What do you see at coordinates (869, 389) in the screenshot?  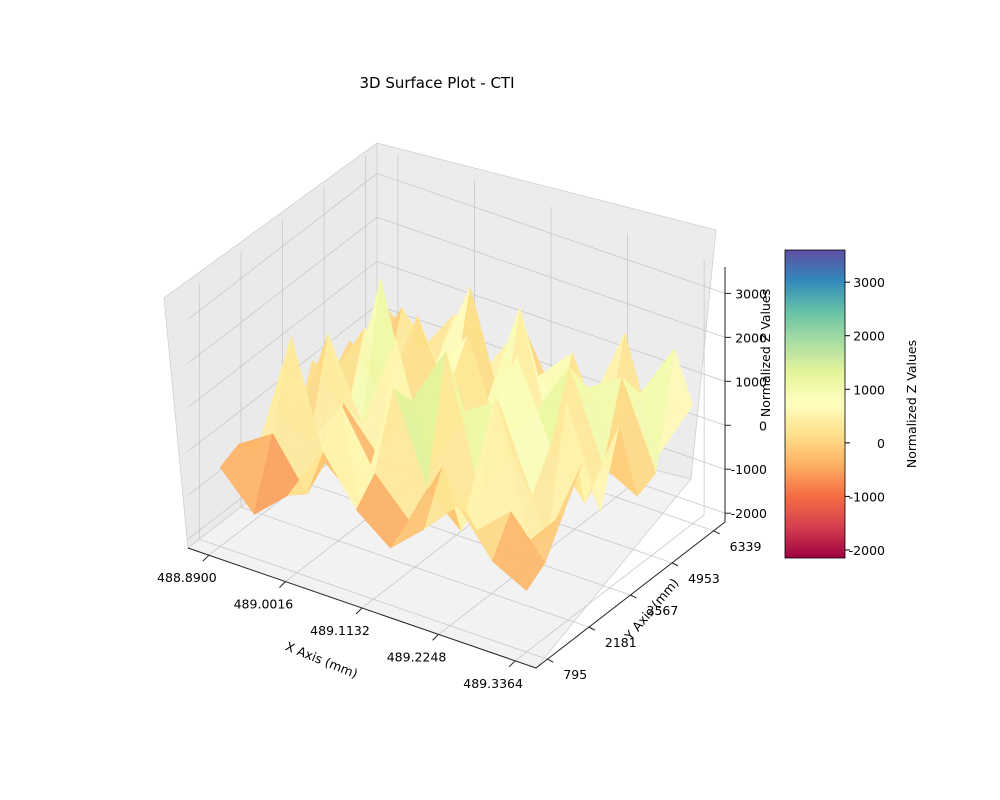 I see `colorbar-tick-label: 1000` at bounding box center [869, 389].